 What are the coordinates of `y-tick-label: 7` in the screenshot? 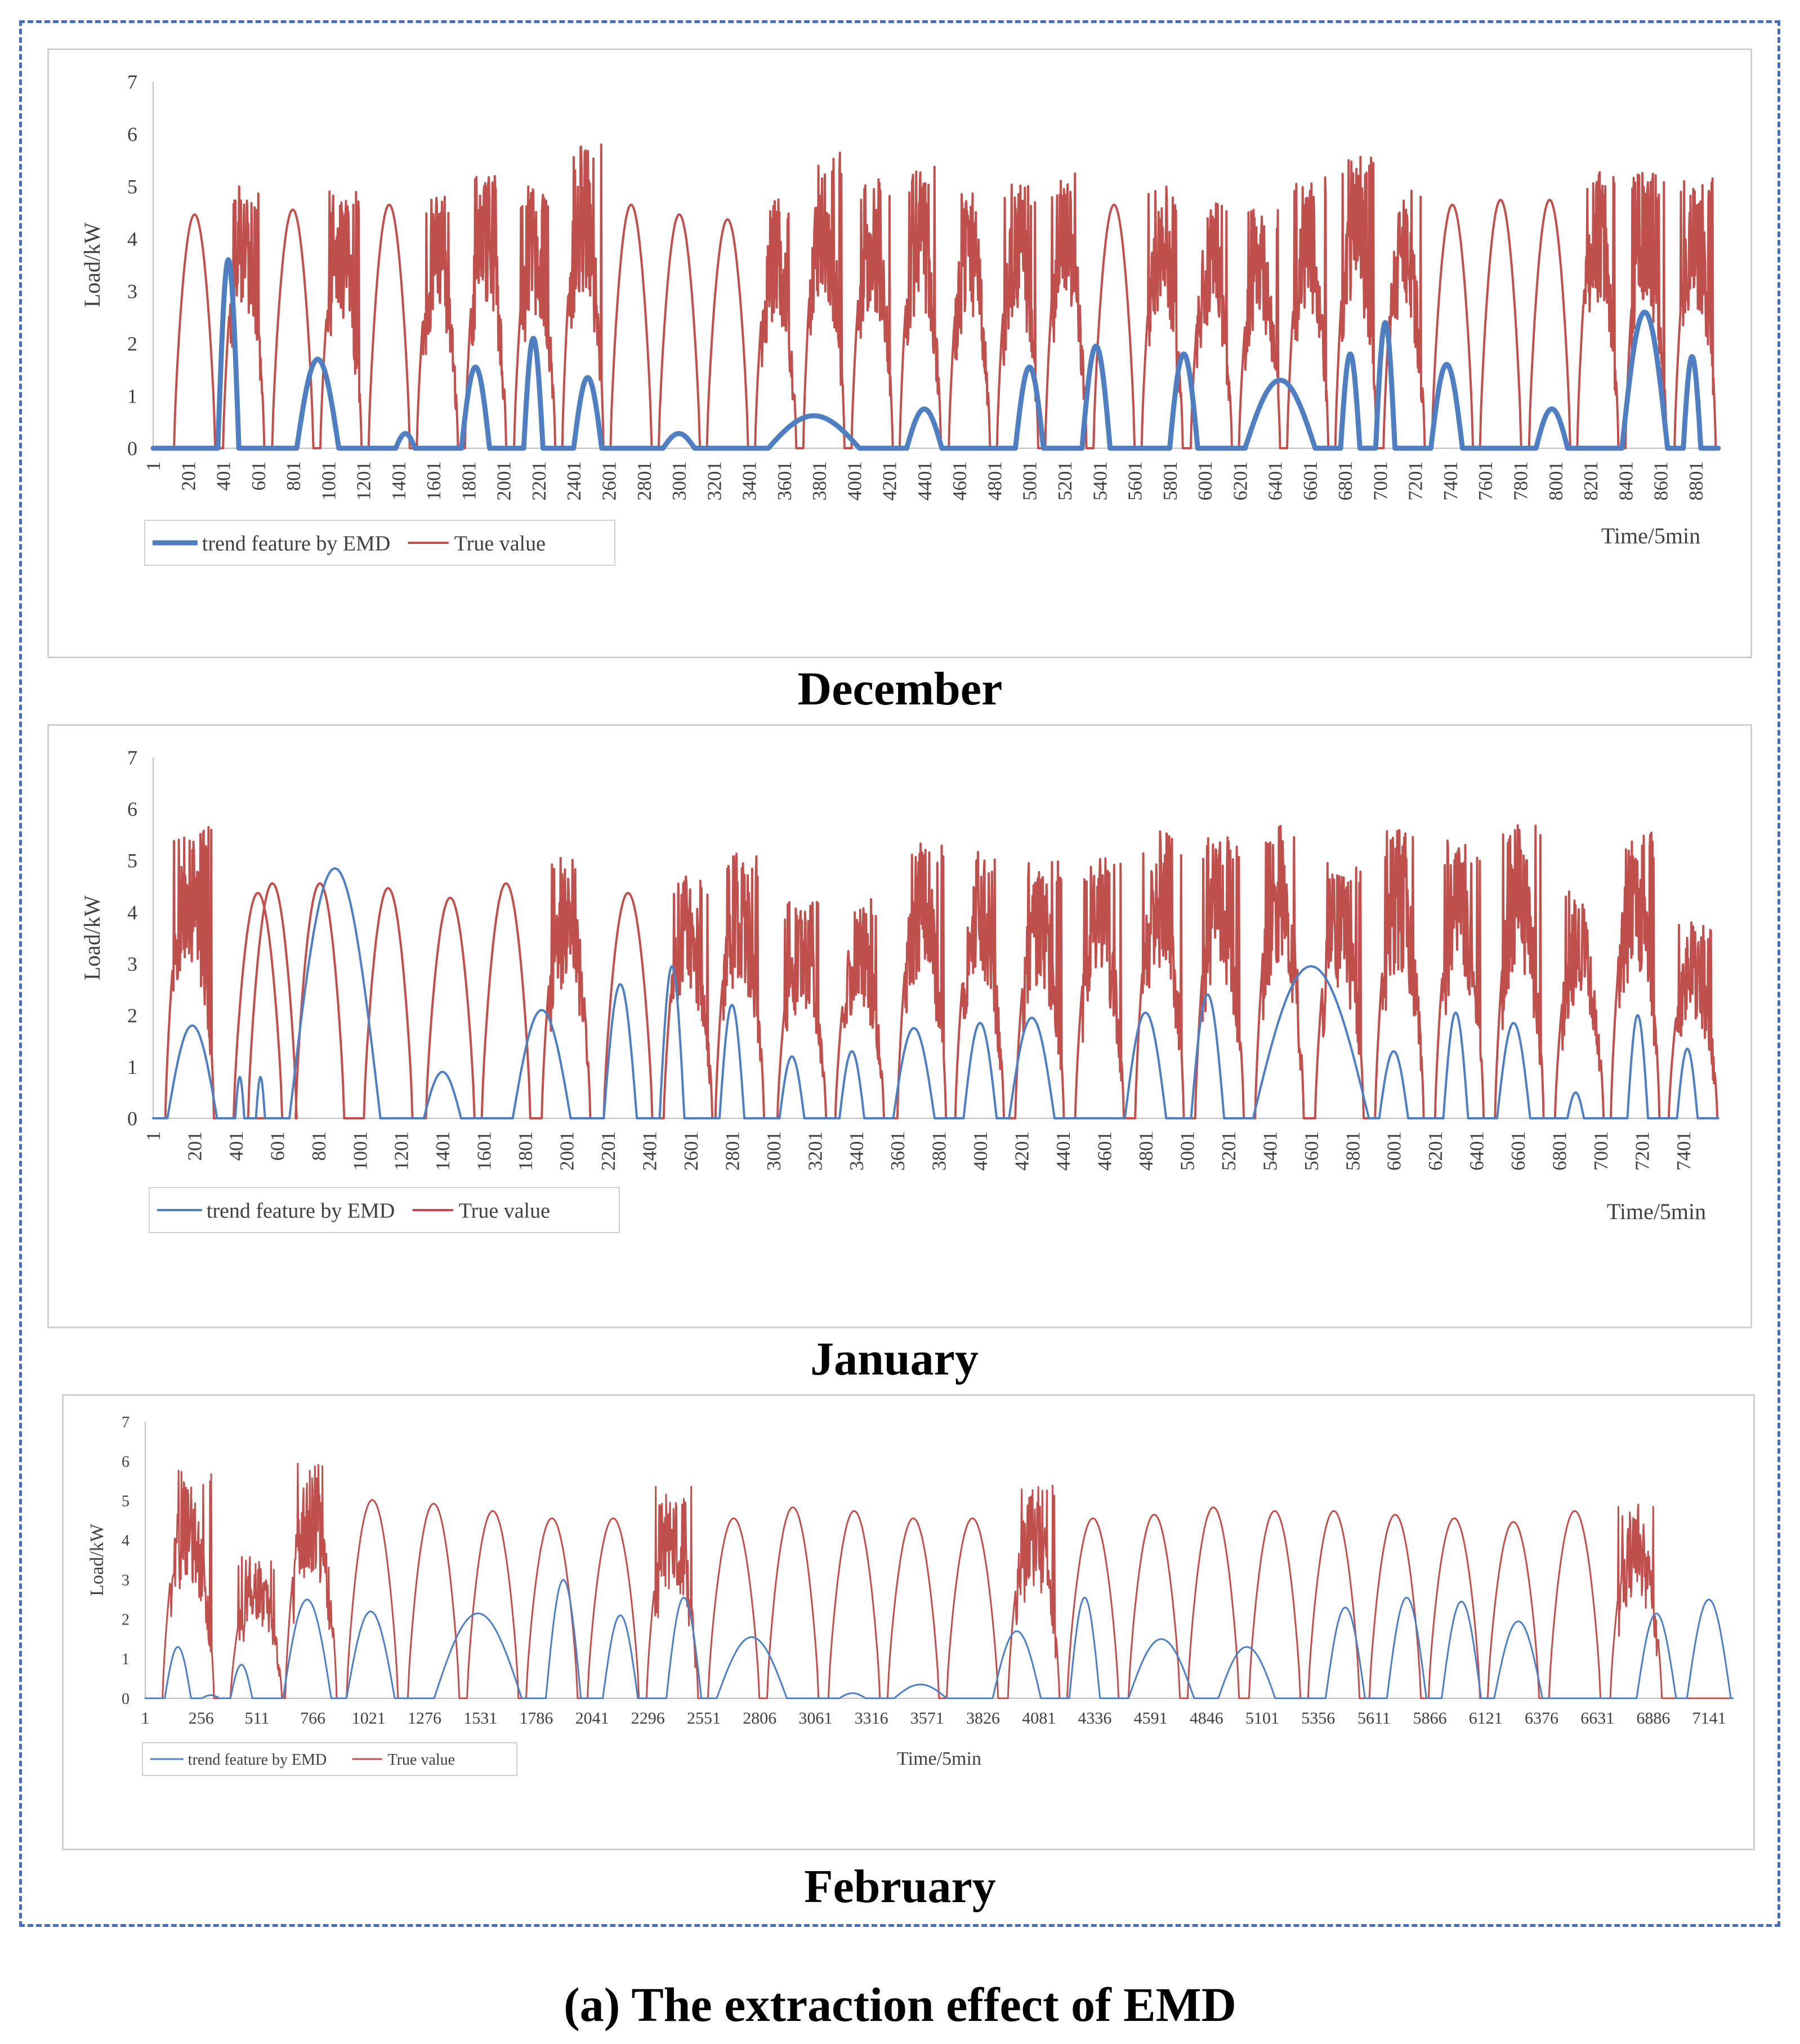 It's located at (125, 1422).